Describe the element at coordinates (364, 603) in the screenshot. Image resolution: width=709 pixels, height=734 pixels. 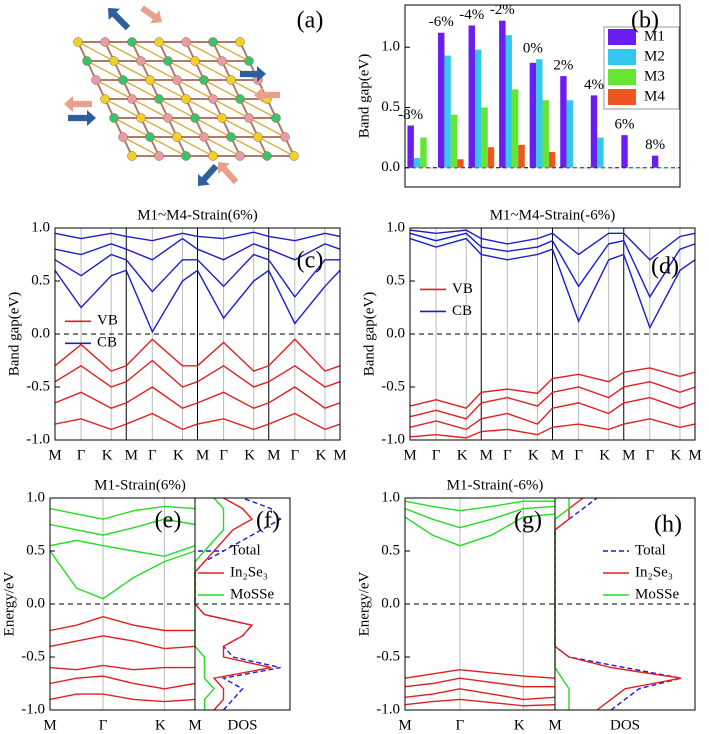
I see `y-axis-label: Energy/eV` at that location.